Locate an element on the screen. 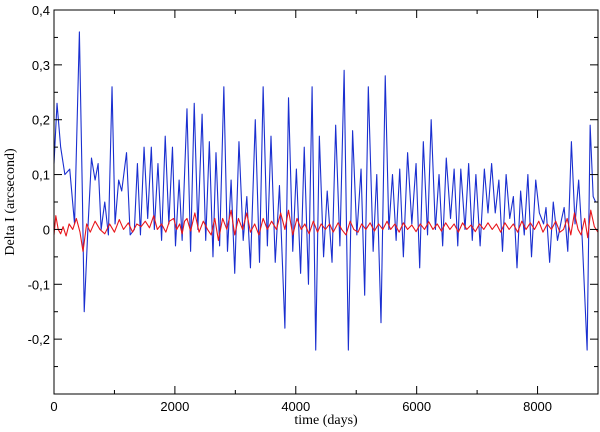  y-tick-label: 0,3 is located at coordinates (41, 65).